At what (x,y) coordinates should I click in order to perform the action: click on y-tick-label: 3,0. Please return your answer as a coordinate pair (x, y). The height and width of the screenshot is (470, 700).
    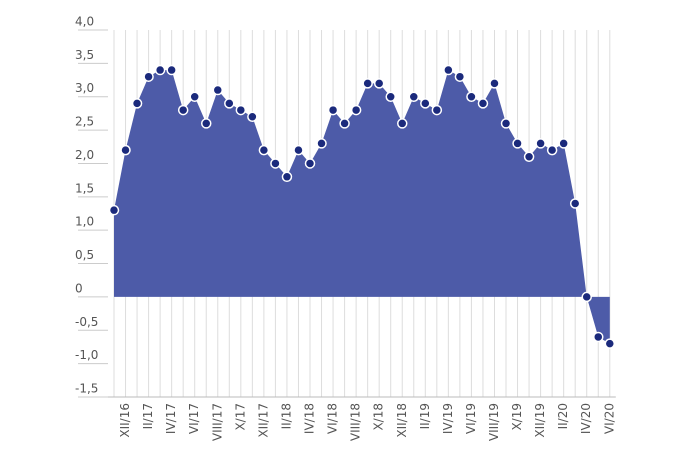
    Looking at the image, I should click on (84, 88).